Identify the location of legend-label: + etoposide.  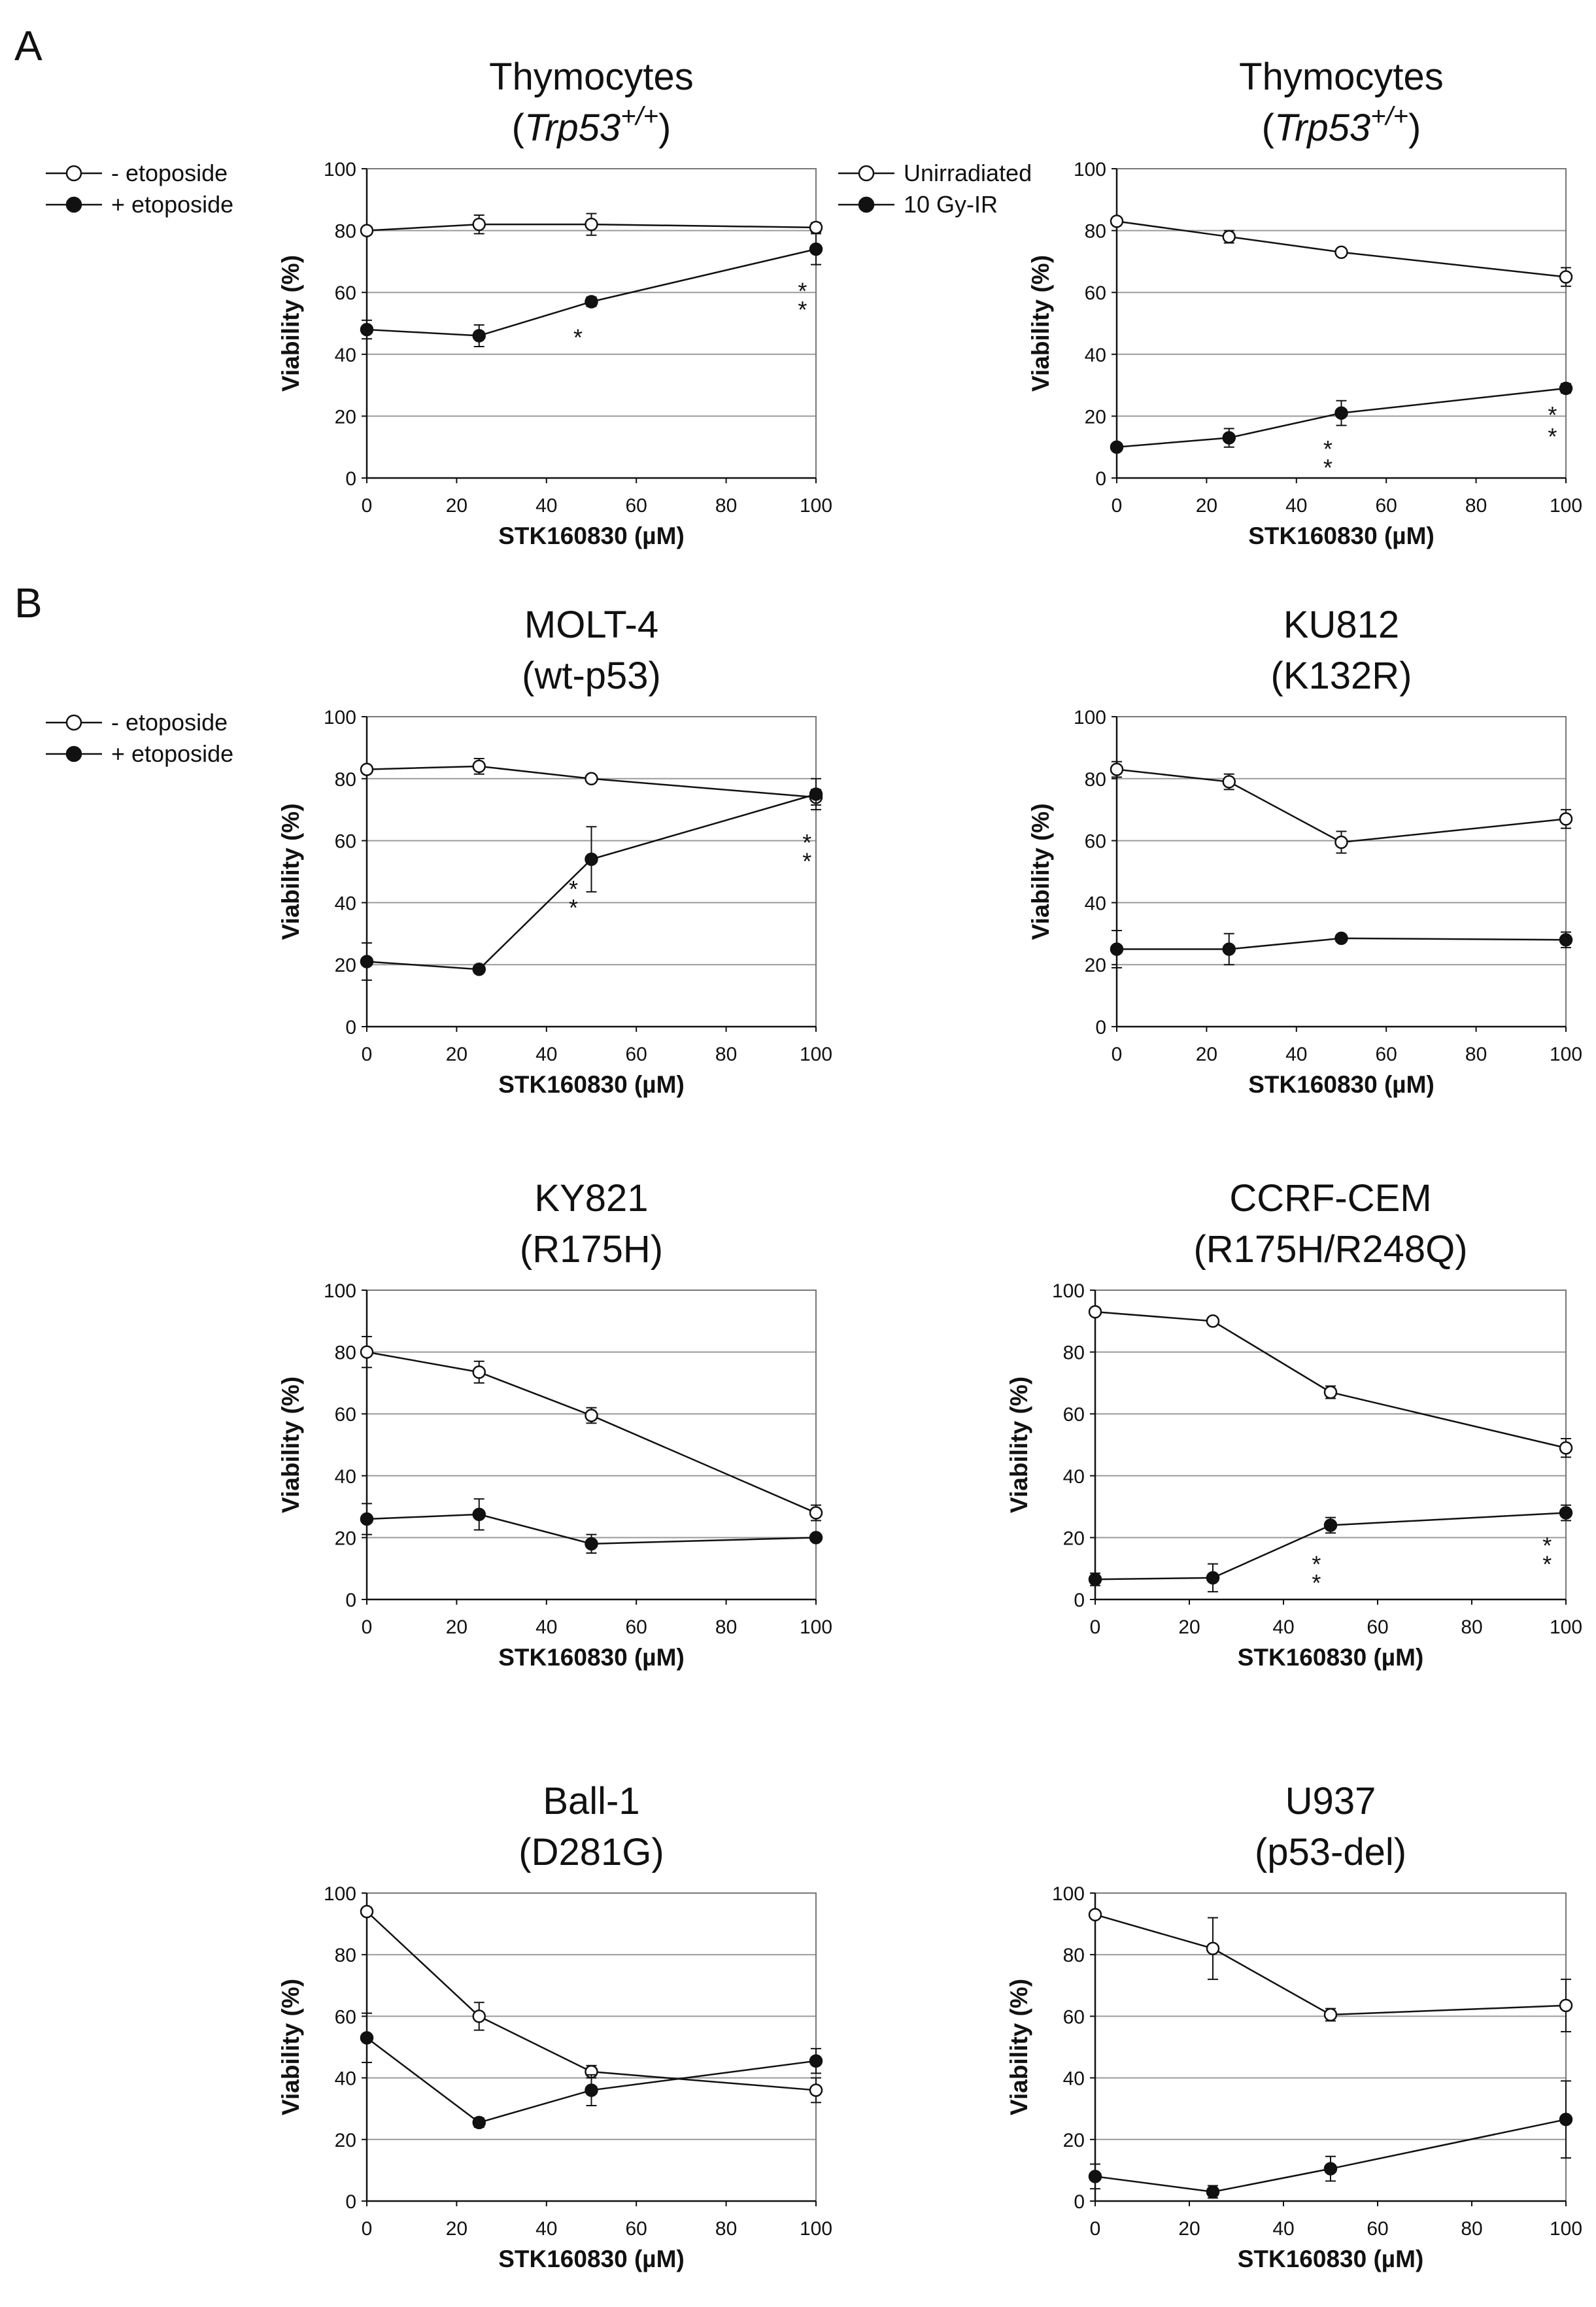
(172, 204).